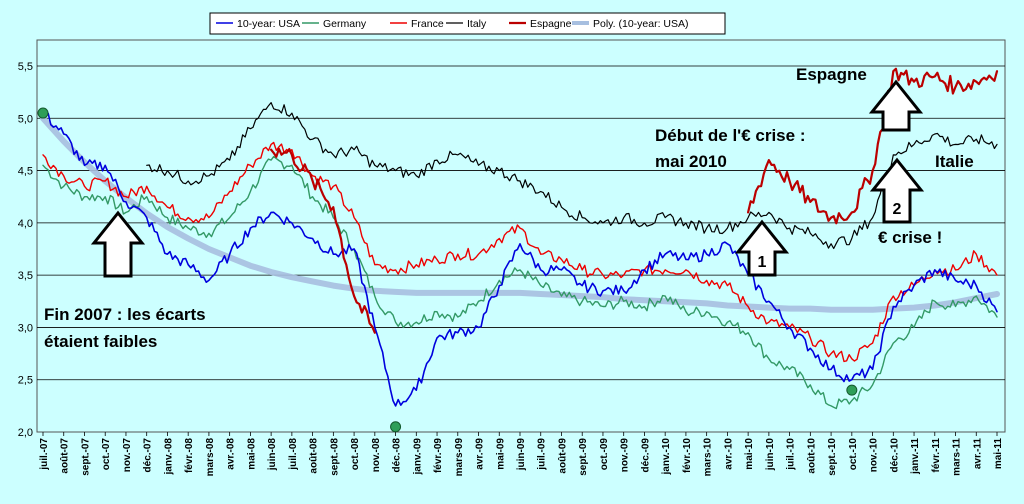  Describe the element at coordinates (521, 455) in the screenshot. I see `x-tick-label: juin-09` at that location.